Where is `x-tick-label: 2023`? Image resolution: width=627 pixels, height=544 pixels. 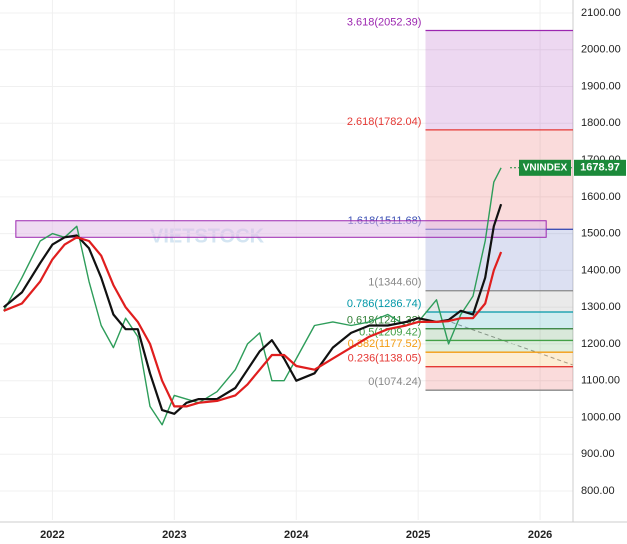 x-tick-label: 2023 is located at coordinates (174, 535).